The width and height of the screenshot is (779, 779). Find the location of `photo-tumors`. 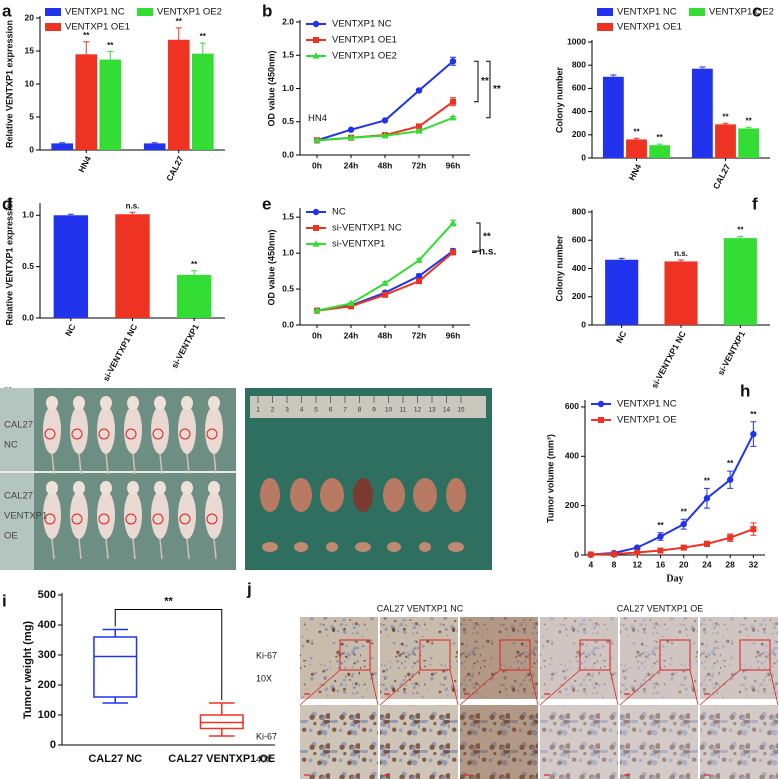

photo-tumors is located at coordinates (368, 479).